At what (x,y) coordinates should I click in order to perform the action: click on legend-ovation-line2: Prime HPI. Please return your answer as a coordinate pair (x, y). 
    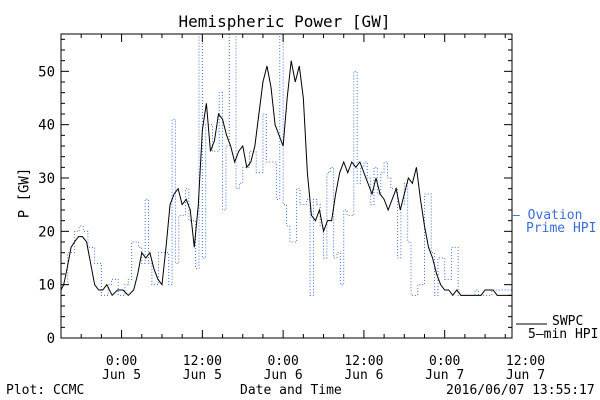
    Looking at the image, I should click on (561, 228).